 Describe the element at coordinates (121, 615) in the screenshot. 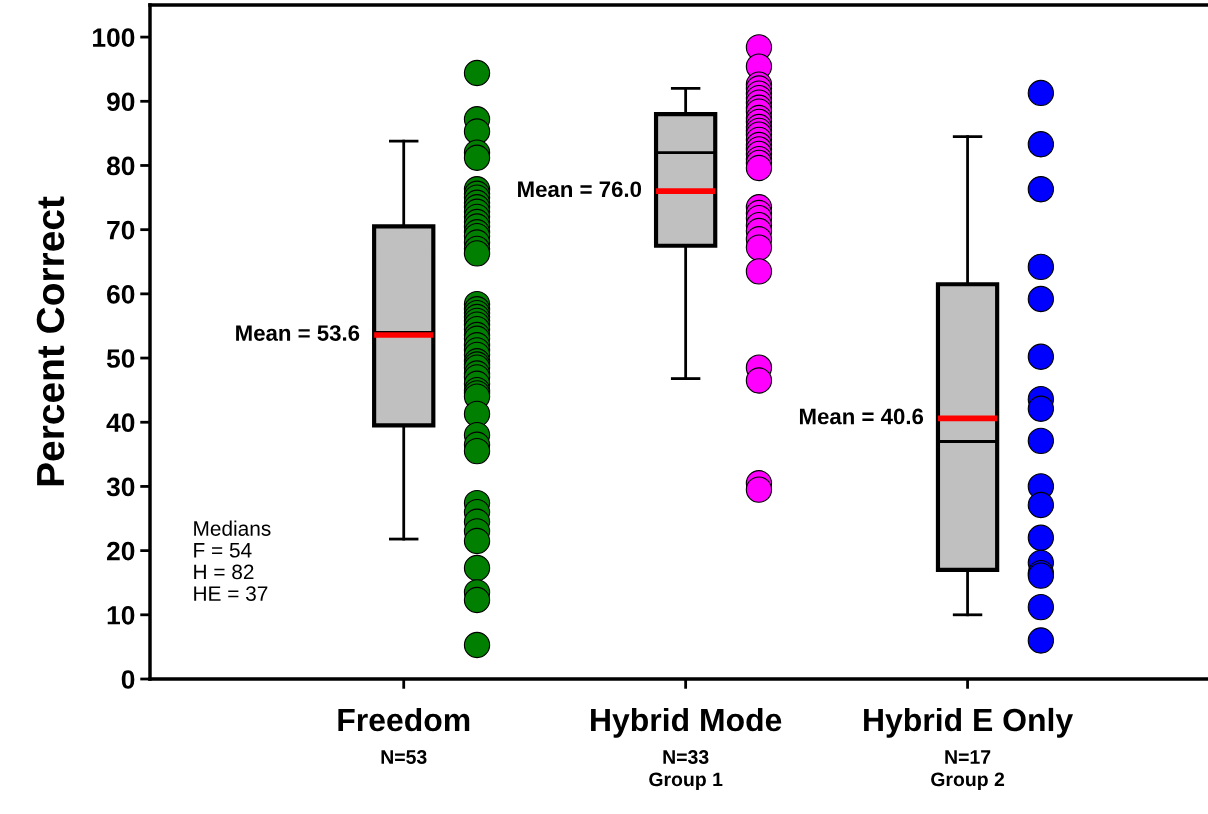

I see `y-tick-label: 10` at that location.